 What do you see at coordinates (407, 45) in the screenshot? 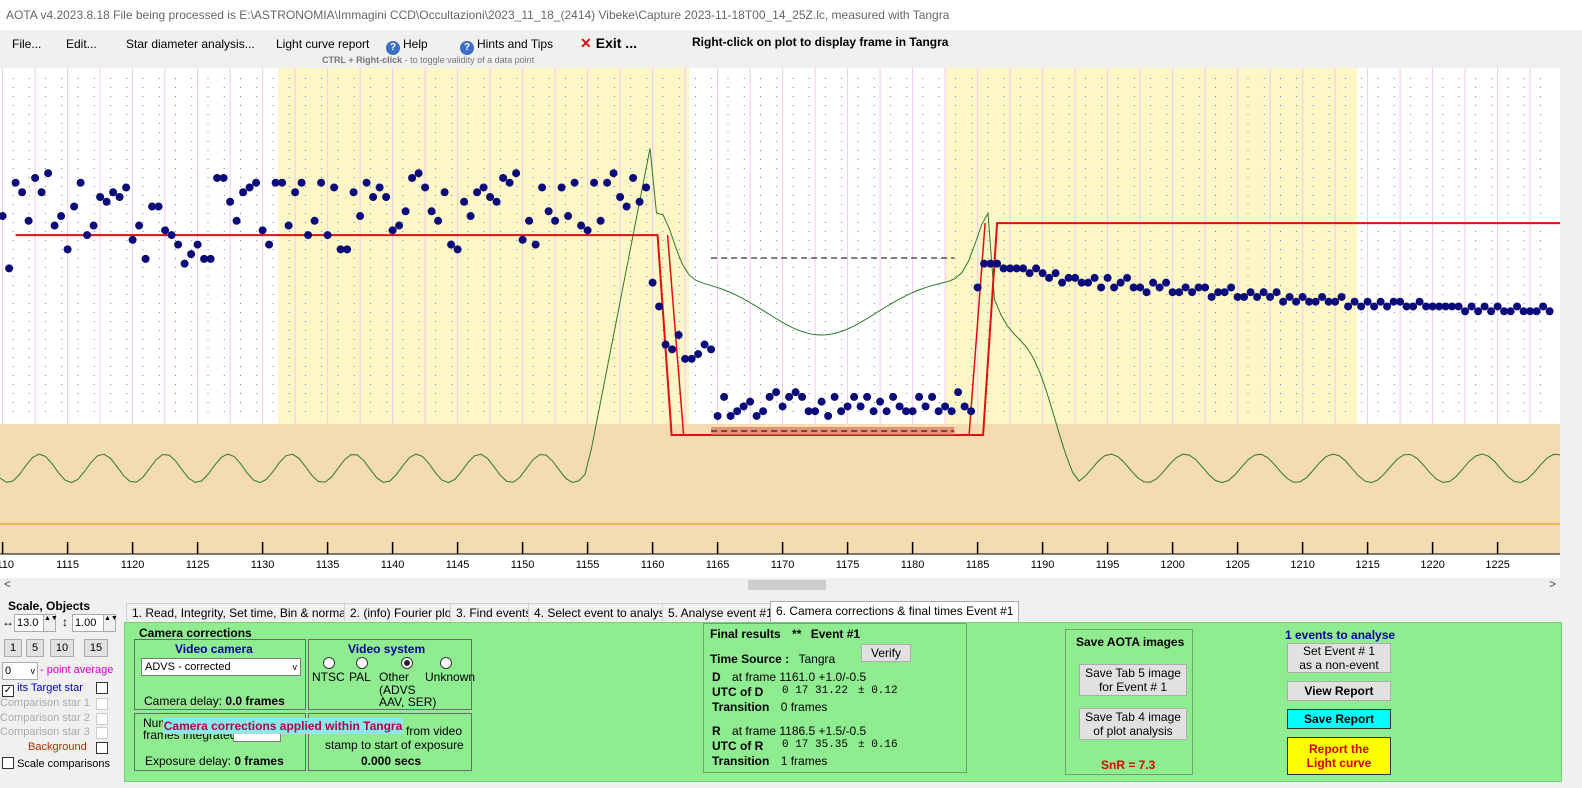
I see `menu-help: ? Help` at bounding box center [407, 45].